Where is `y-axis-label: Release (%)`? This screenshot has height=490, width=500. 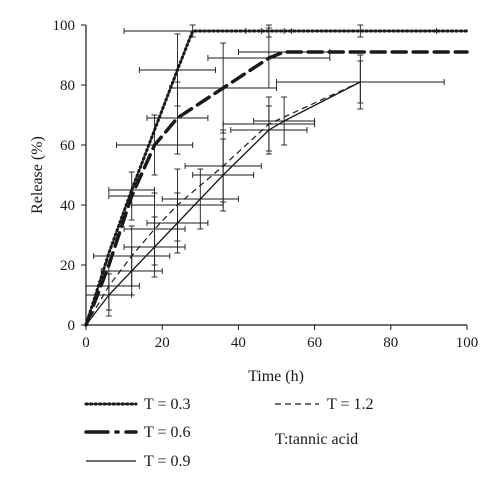 y-axis-label: Release (%) is located at coordinates (37, 175).